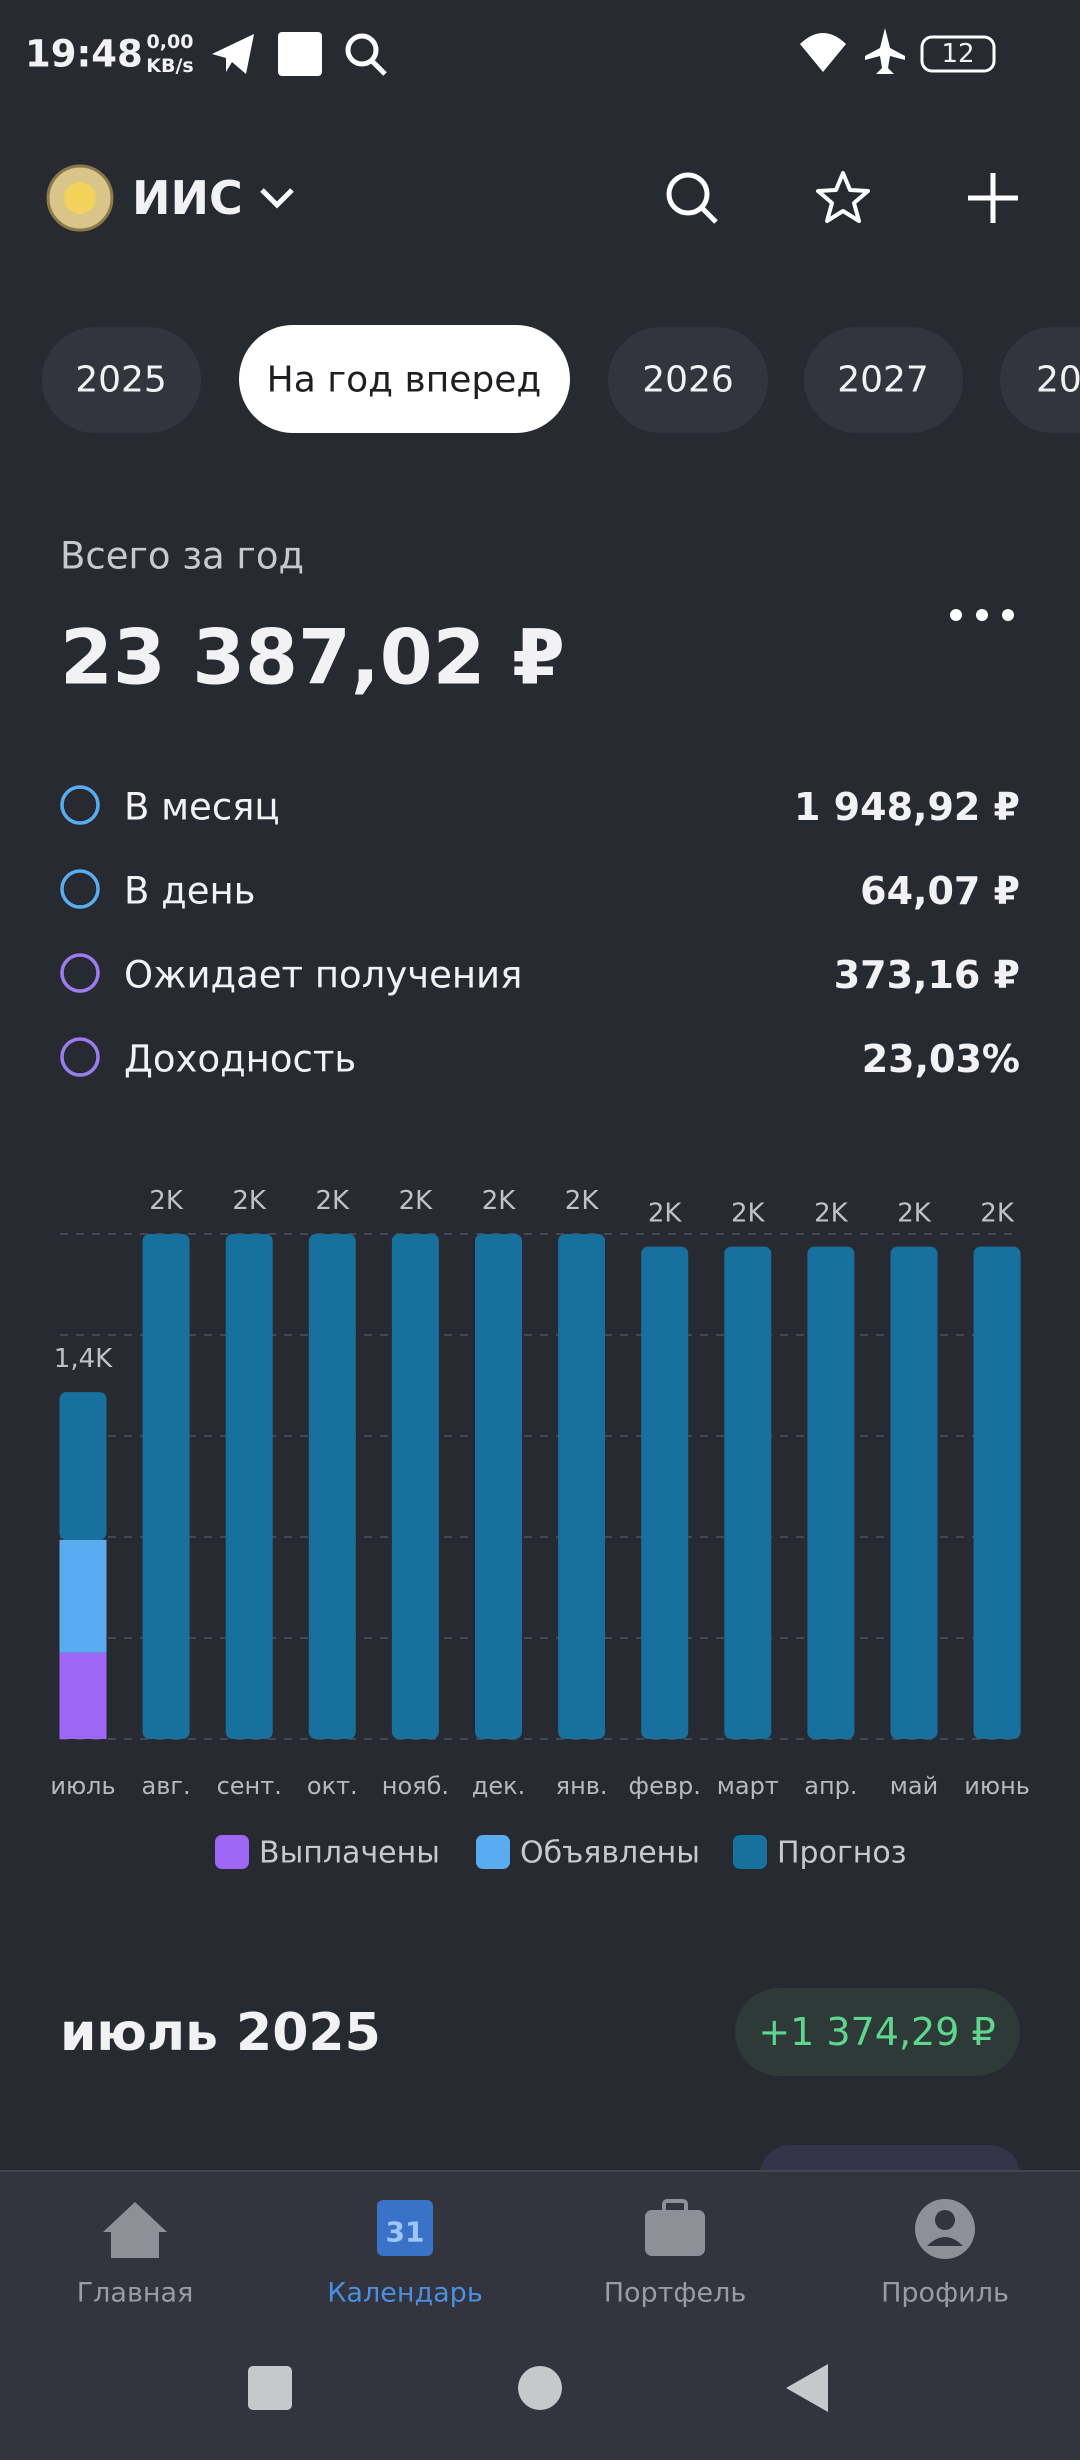 This screenshot has height=2460, width=1080. What do you see at coordinates (240, 1059) in the screenshot?
I see `stat-label: Доходность` at bounding box center [240, 1059].